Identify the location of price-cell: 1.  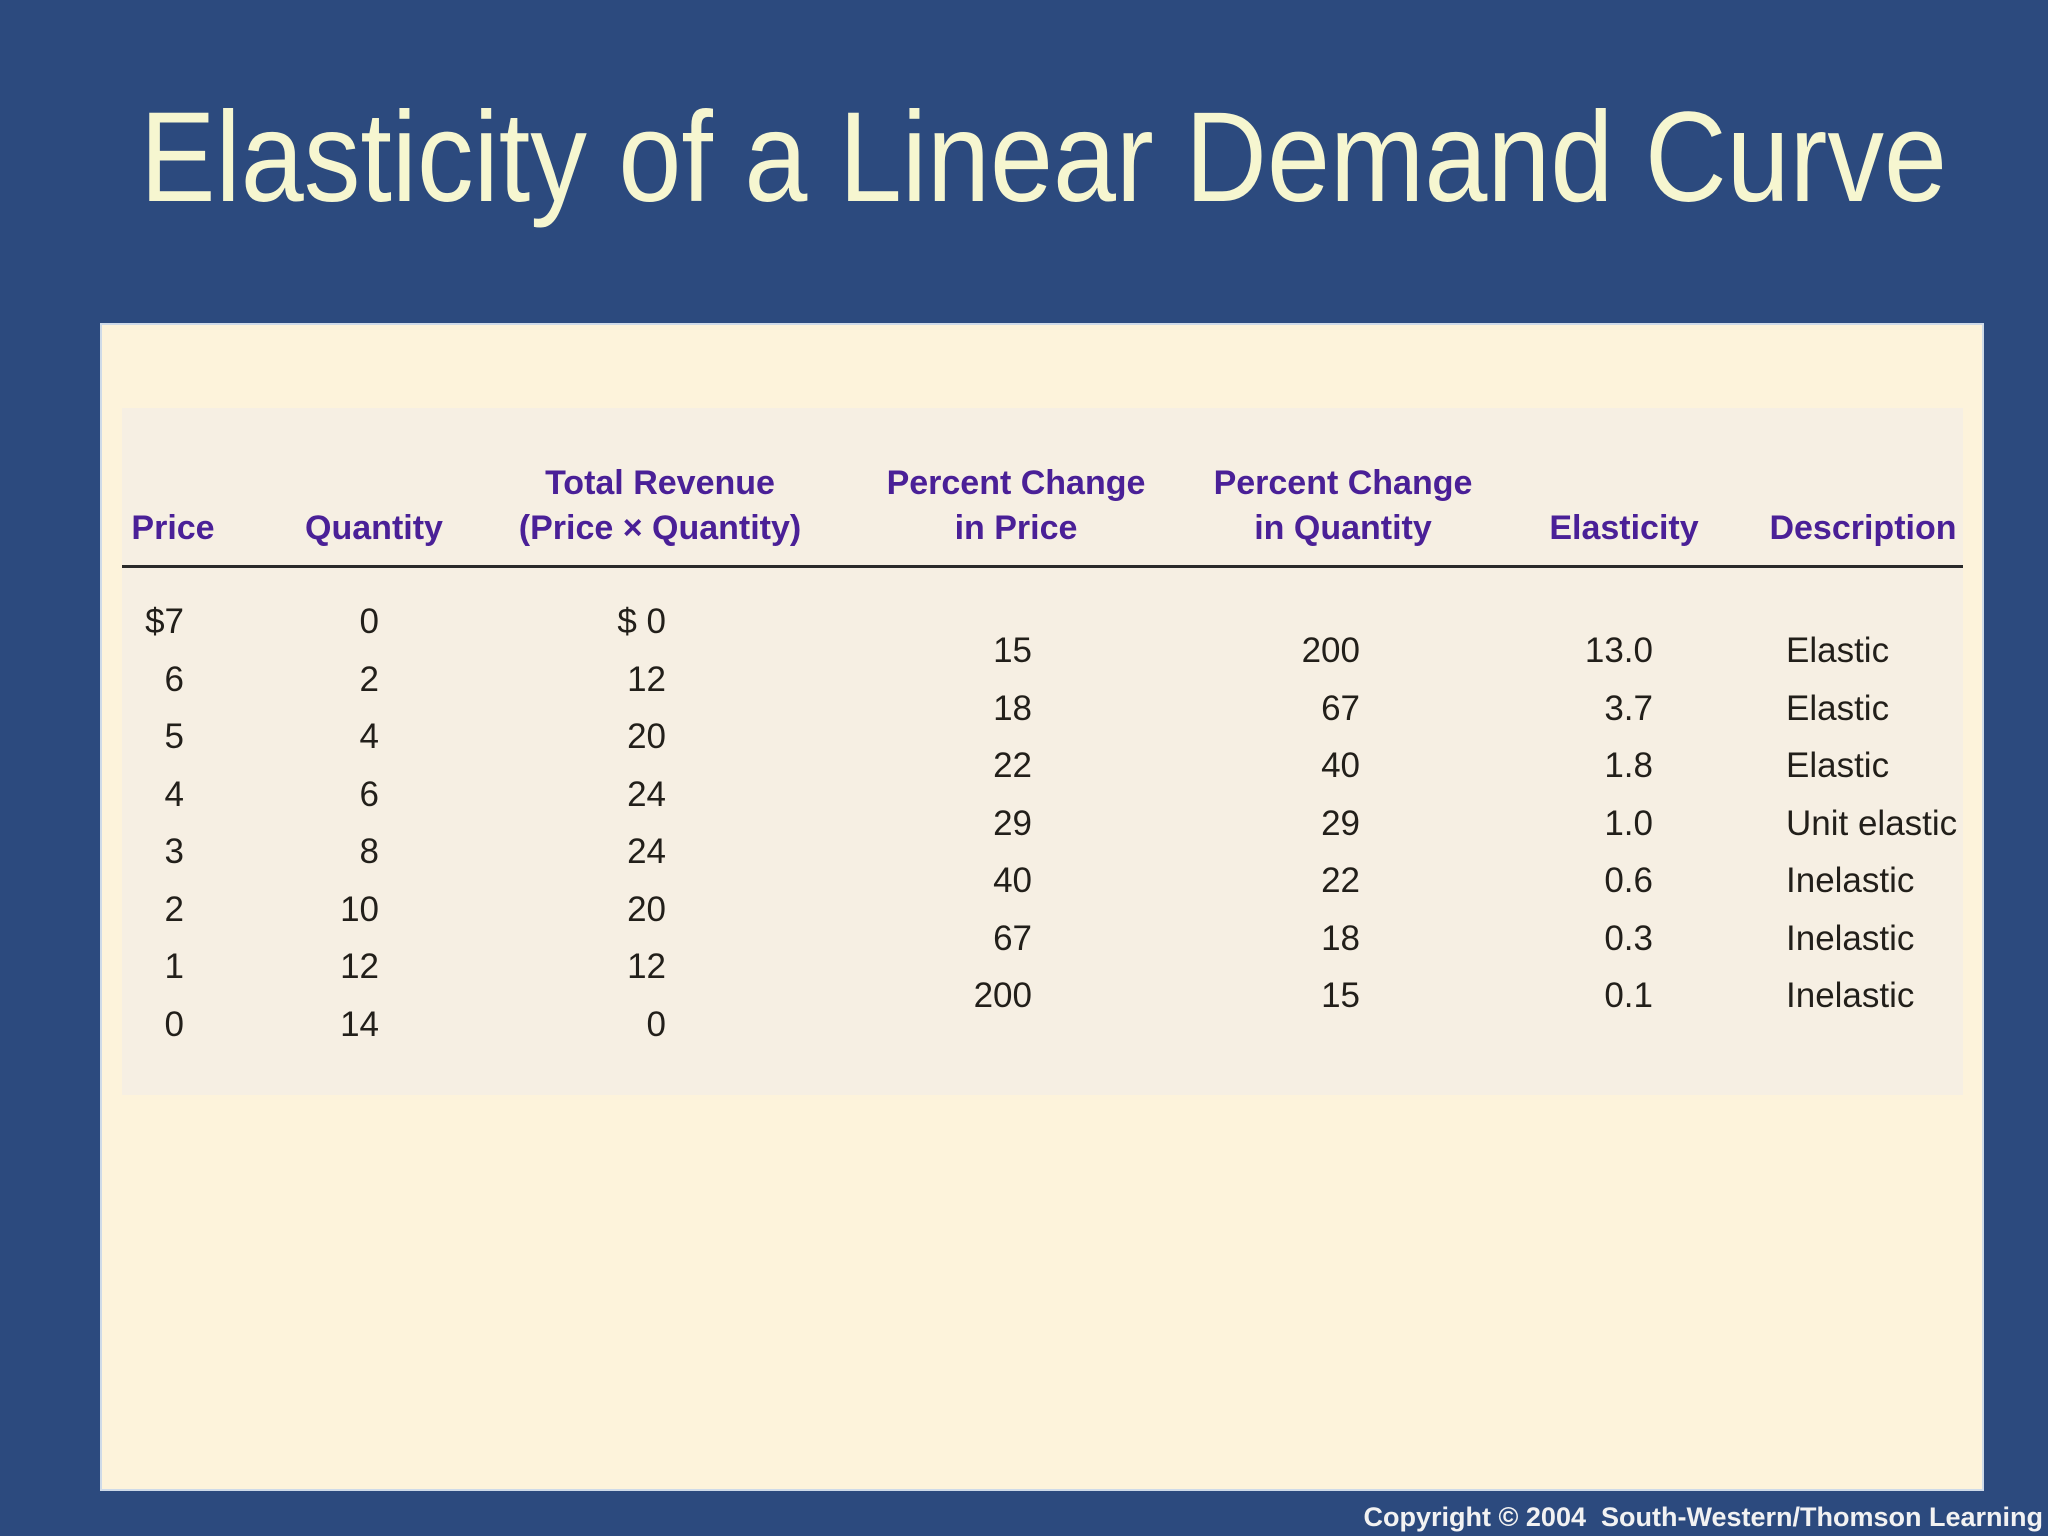
(174, 966).